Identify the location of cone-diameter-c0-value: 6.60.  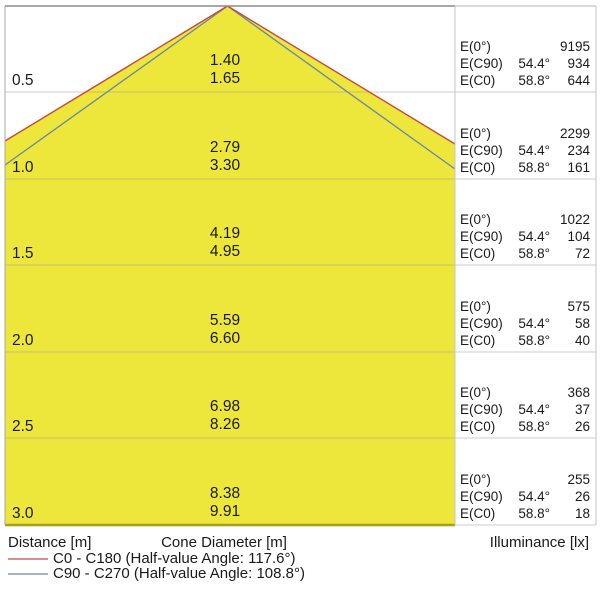
(225, 338).